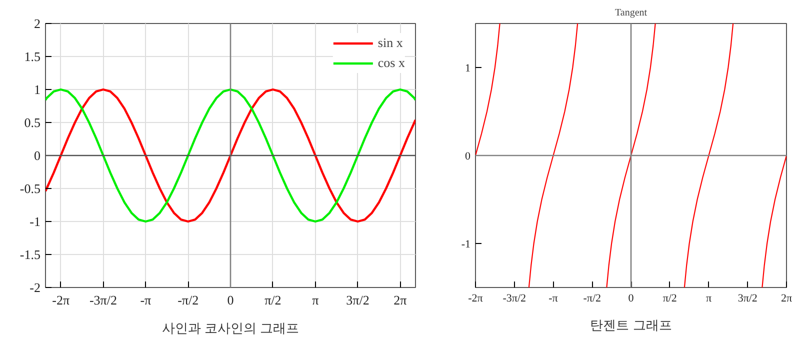  I want to click on legend-label: cos x, so click(391, 63).